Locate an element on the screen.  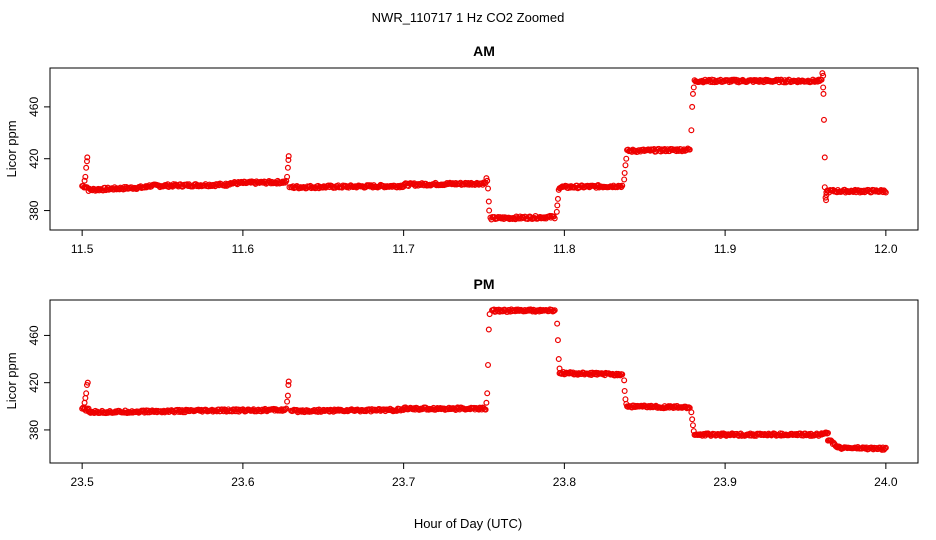
pm-xtick-label: 23.7 is located at coordinates (404, 482).